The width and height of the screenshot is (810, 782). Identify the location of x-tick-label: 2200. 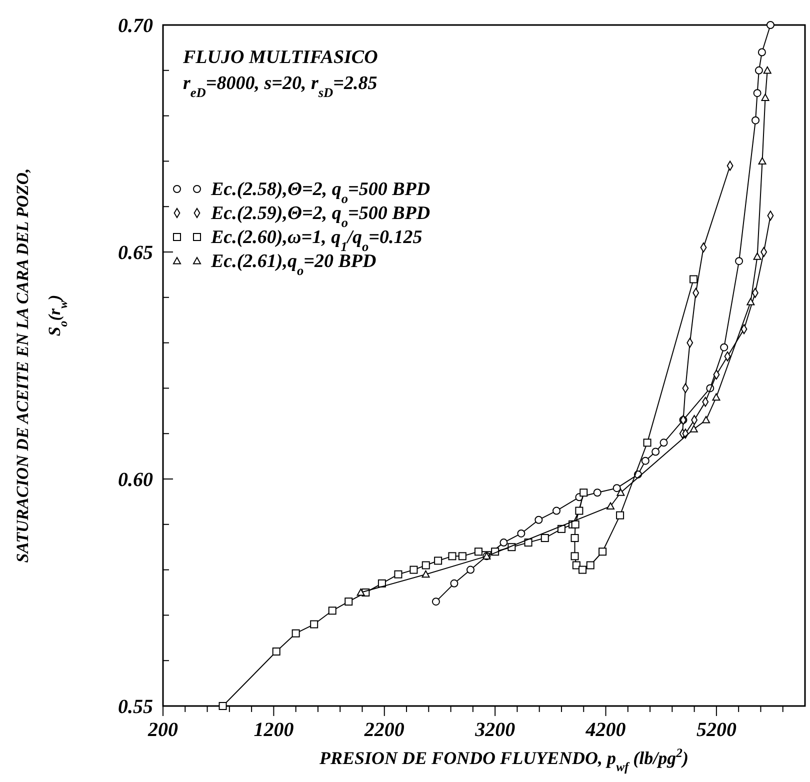
(383, 730).